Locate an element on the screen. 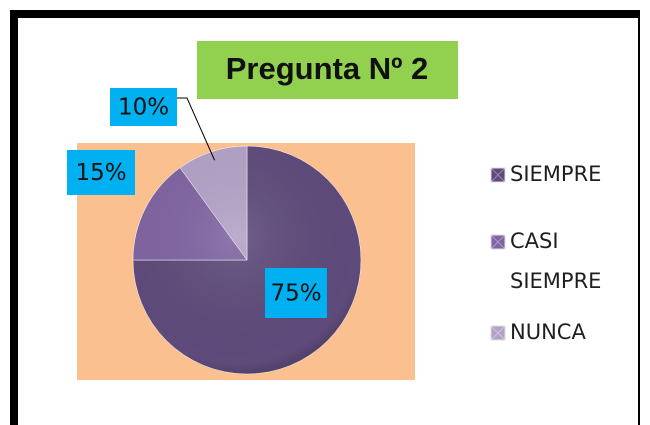 This screenshot has width=650, height=425. legend-label: SIEMPRE is located at coordinates (556, 174).